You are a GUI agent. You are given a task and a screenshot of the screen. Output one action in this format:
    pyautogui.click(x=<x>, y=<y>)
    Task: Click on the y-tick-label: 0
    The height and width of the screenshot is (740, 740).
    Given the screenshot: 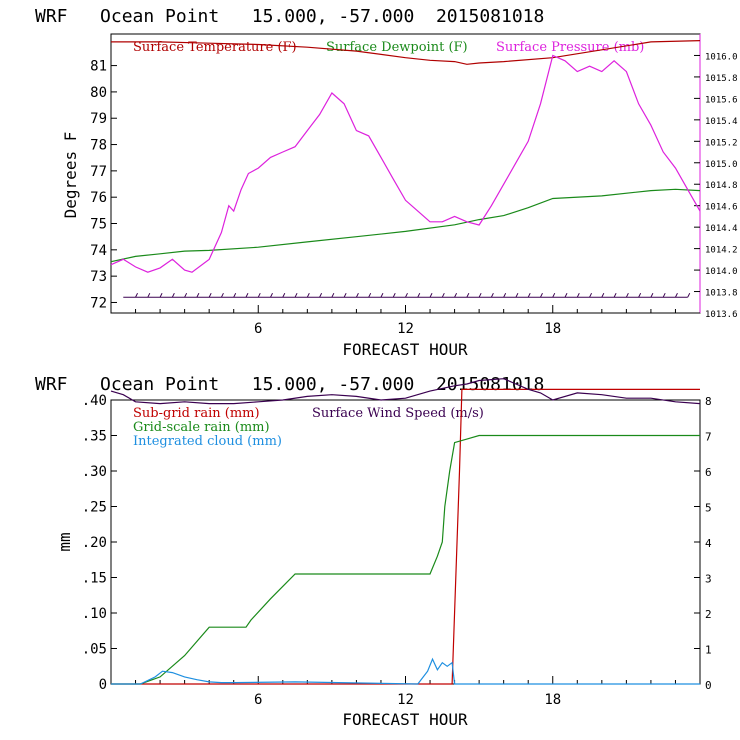 What is the action you would take?
    pyautogui.click(x=103, y=685)
    